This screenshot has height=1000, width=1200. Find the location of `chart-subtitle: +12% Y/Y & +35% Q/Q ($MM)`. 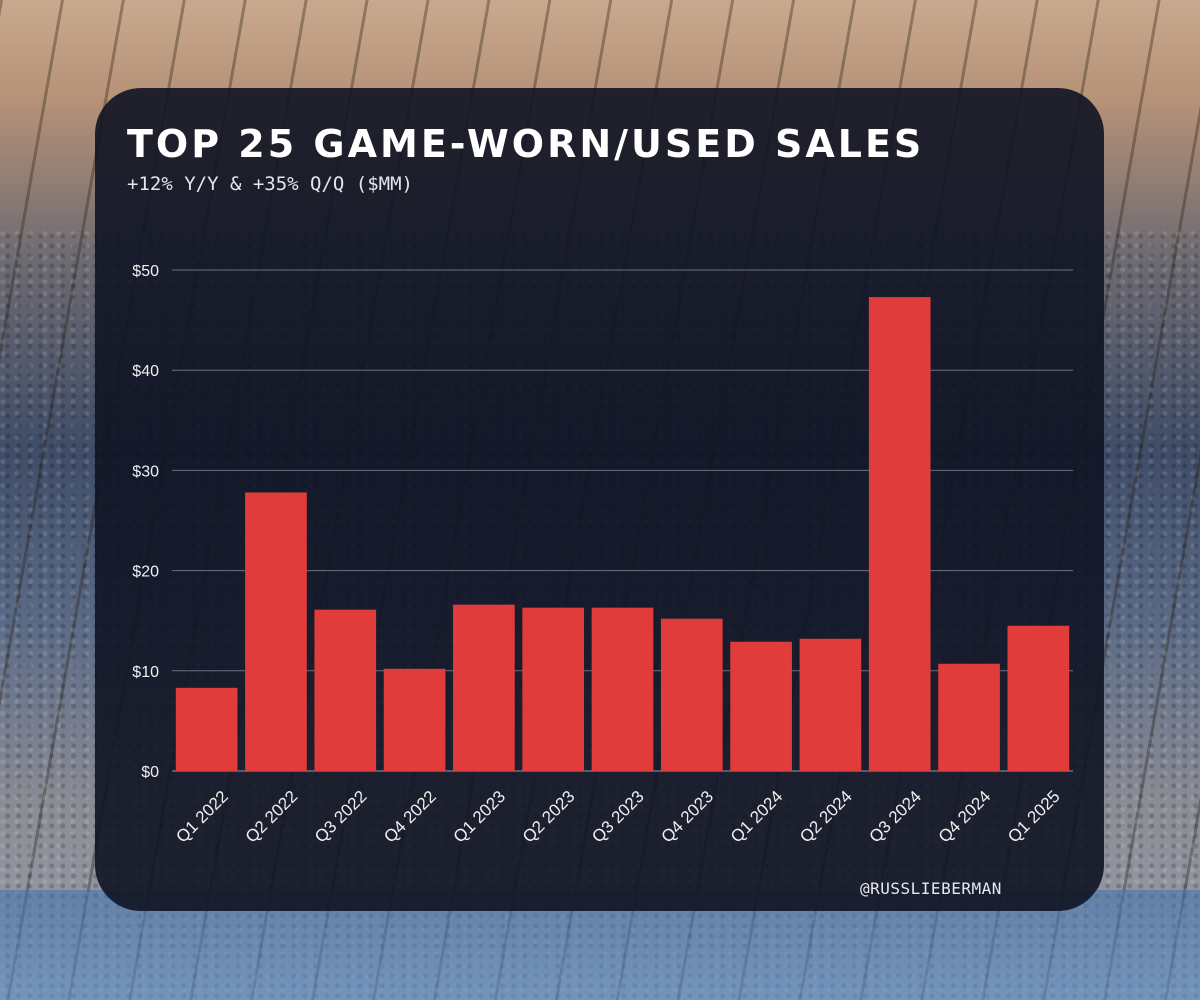

chart-subtitle: +12% Y/Y & +35% Q/Q ($MM) is located at coordinates (270, 184).